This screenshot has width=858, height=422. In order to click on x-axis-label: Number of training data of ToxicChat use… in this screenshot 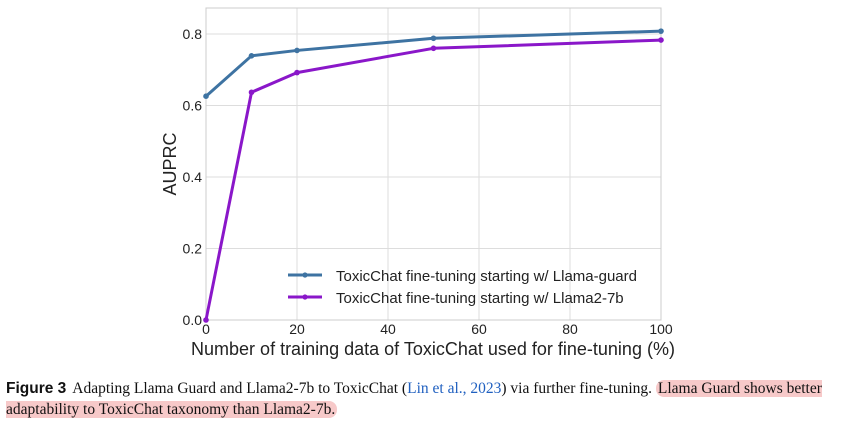, I will do `click(433, 349)`.